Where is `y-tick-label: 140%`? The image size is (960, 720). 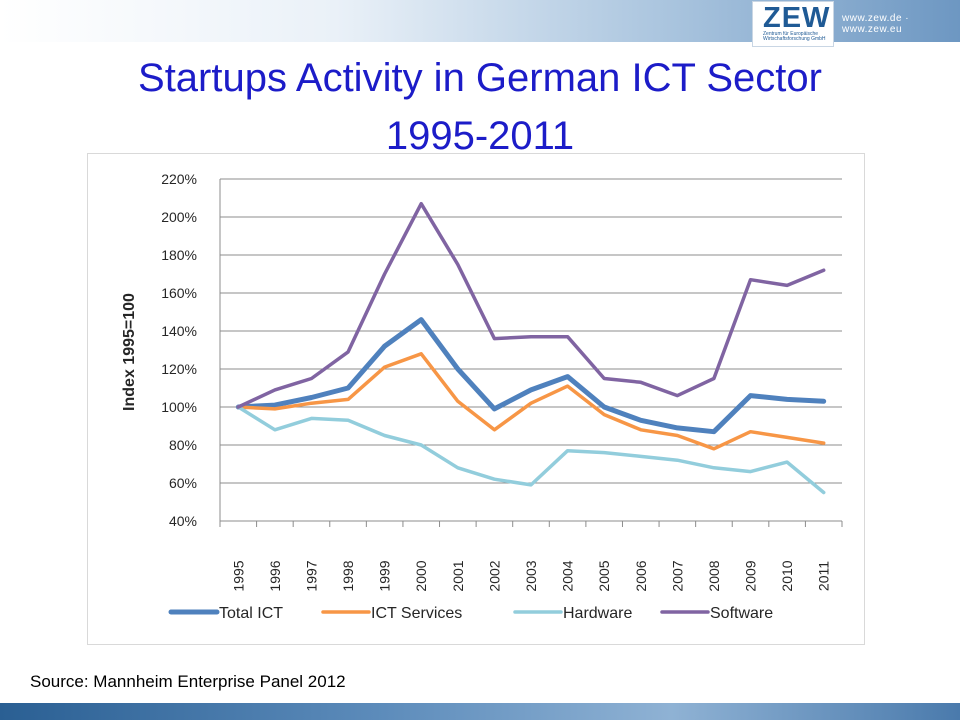
y-tick-label: 140% is located at coordinates (179, 331).